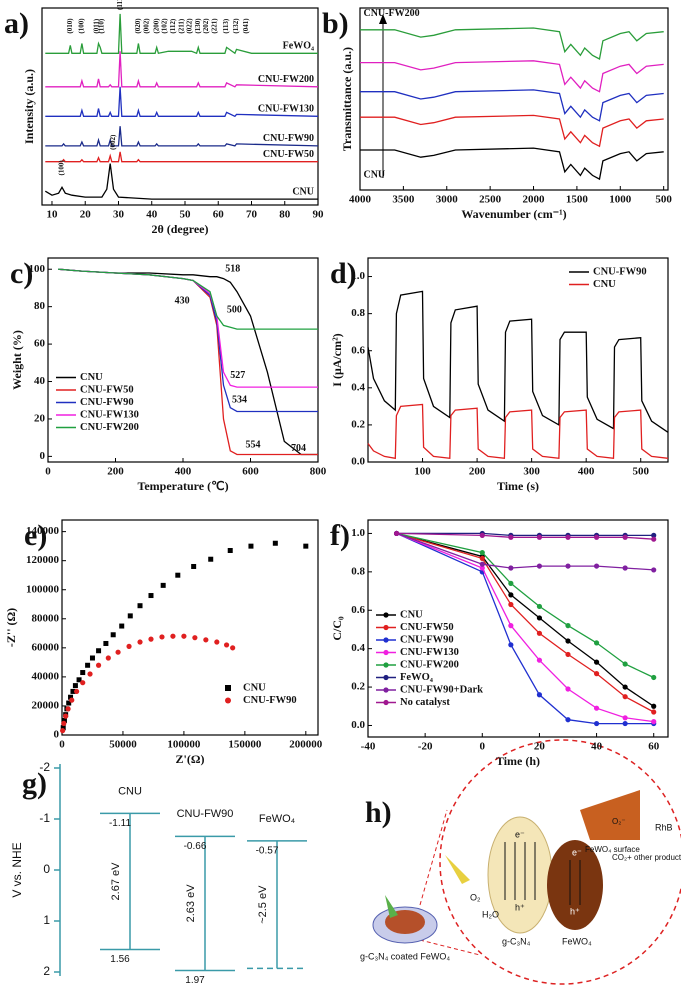 The height and width of the screenshot is (992, 681). I want to click on cb-label: -0.66, so click(195, 846).